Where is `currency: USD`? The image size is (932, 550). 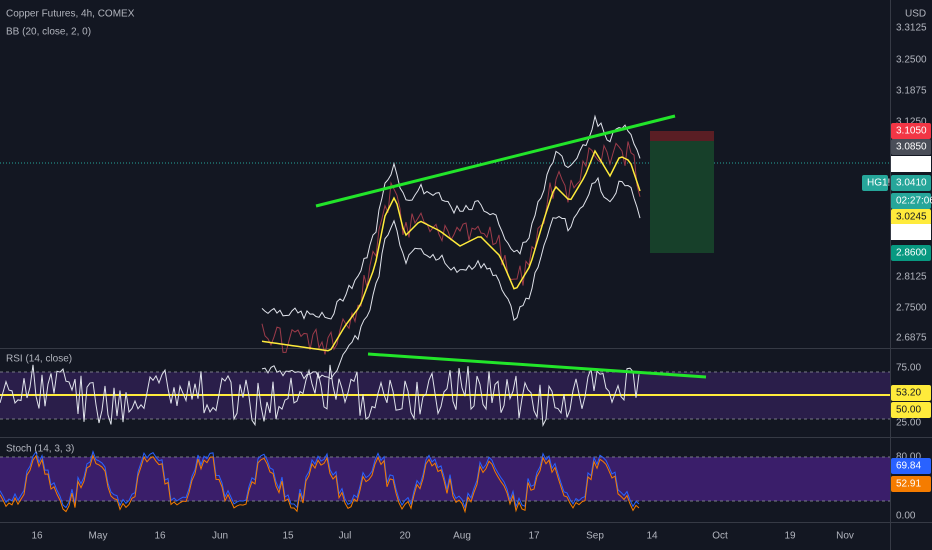 currency: USD is located at coordinates (915, 14).